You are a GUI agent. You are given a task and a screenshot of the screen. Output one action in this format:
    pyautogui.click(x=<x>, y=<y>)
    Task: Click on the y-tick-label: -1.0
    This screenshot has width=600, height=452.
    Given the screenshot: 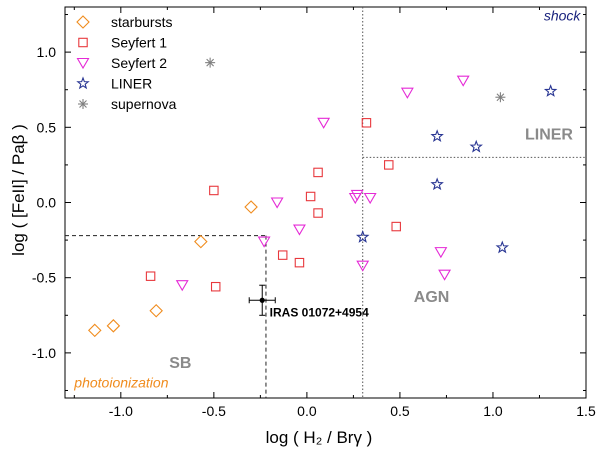 What is the action you would take?
    pyautogui.click(x=44, y=353)
    